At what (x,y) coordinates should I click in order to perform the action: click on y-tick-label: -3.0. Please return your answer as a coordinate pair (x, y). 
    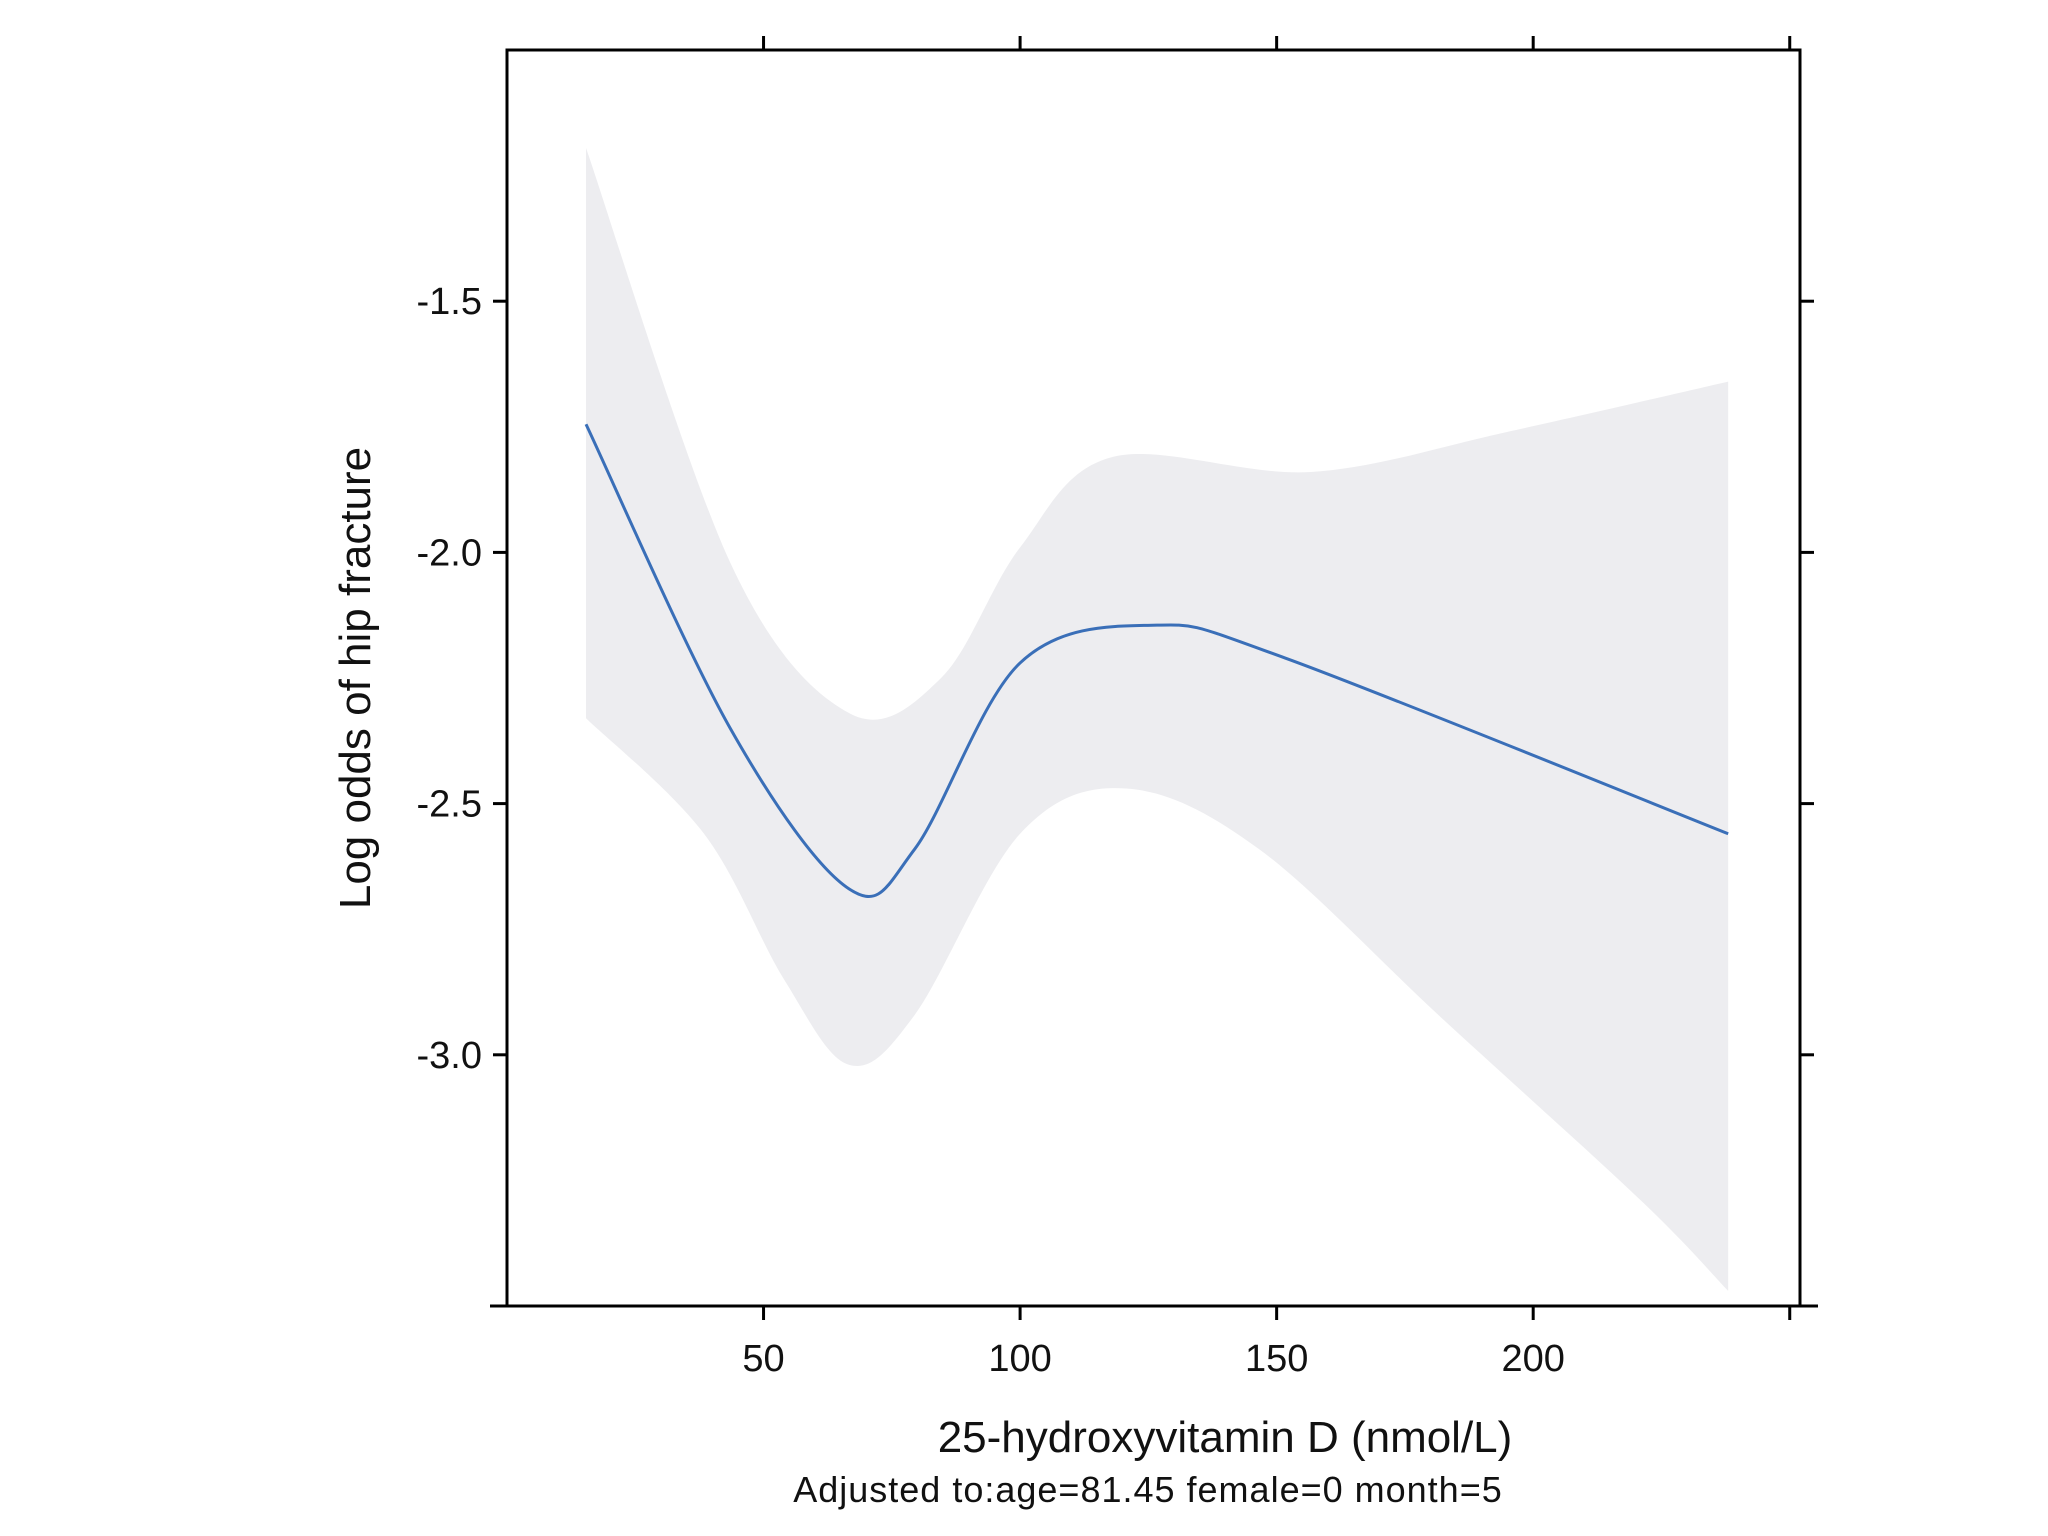
    Looking at the image, I should click on (449, 1056).